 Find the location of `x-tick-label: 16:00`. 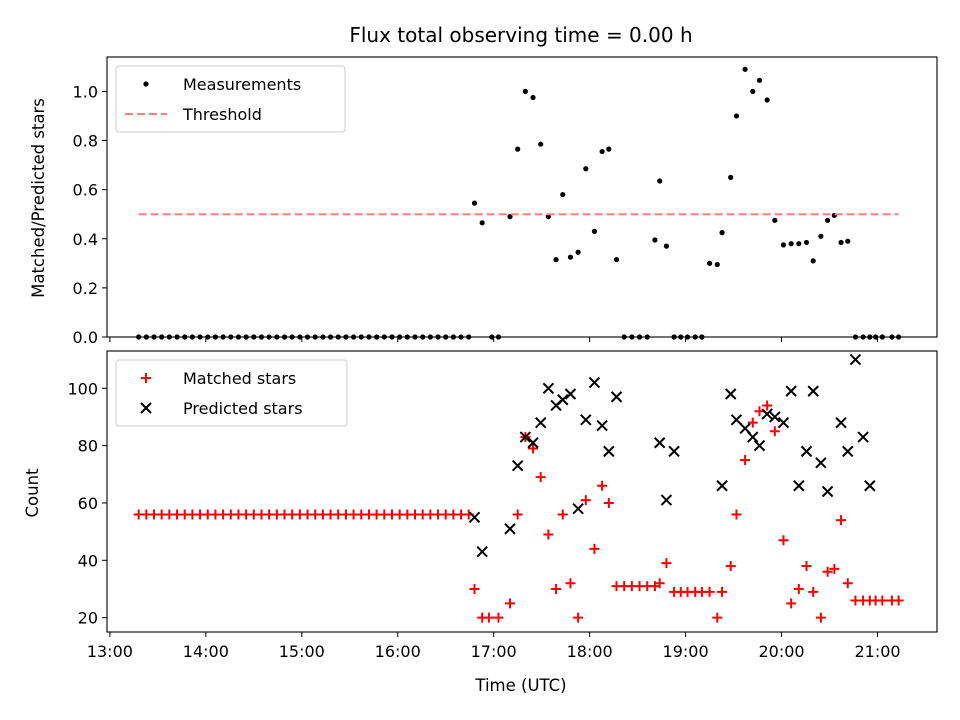

x-tick-label: 16:00 is located at coordinates (398, 651).